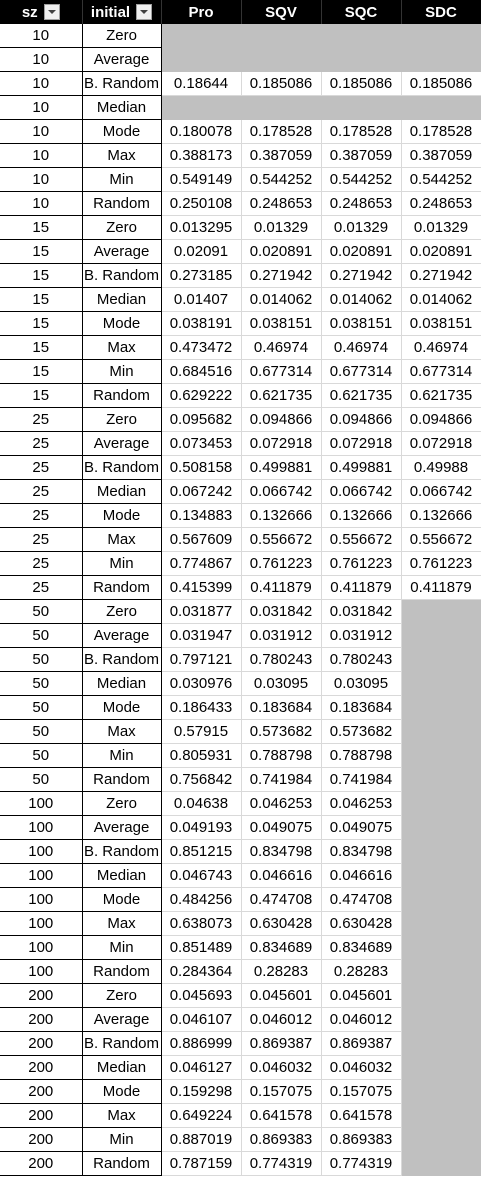  What do you see at coordinates (281, 995) in the screenshot?
I see `sqv-cell: 0.045601` at bounding box center [281, 995].